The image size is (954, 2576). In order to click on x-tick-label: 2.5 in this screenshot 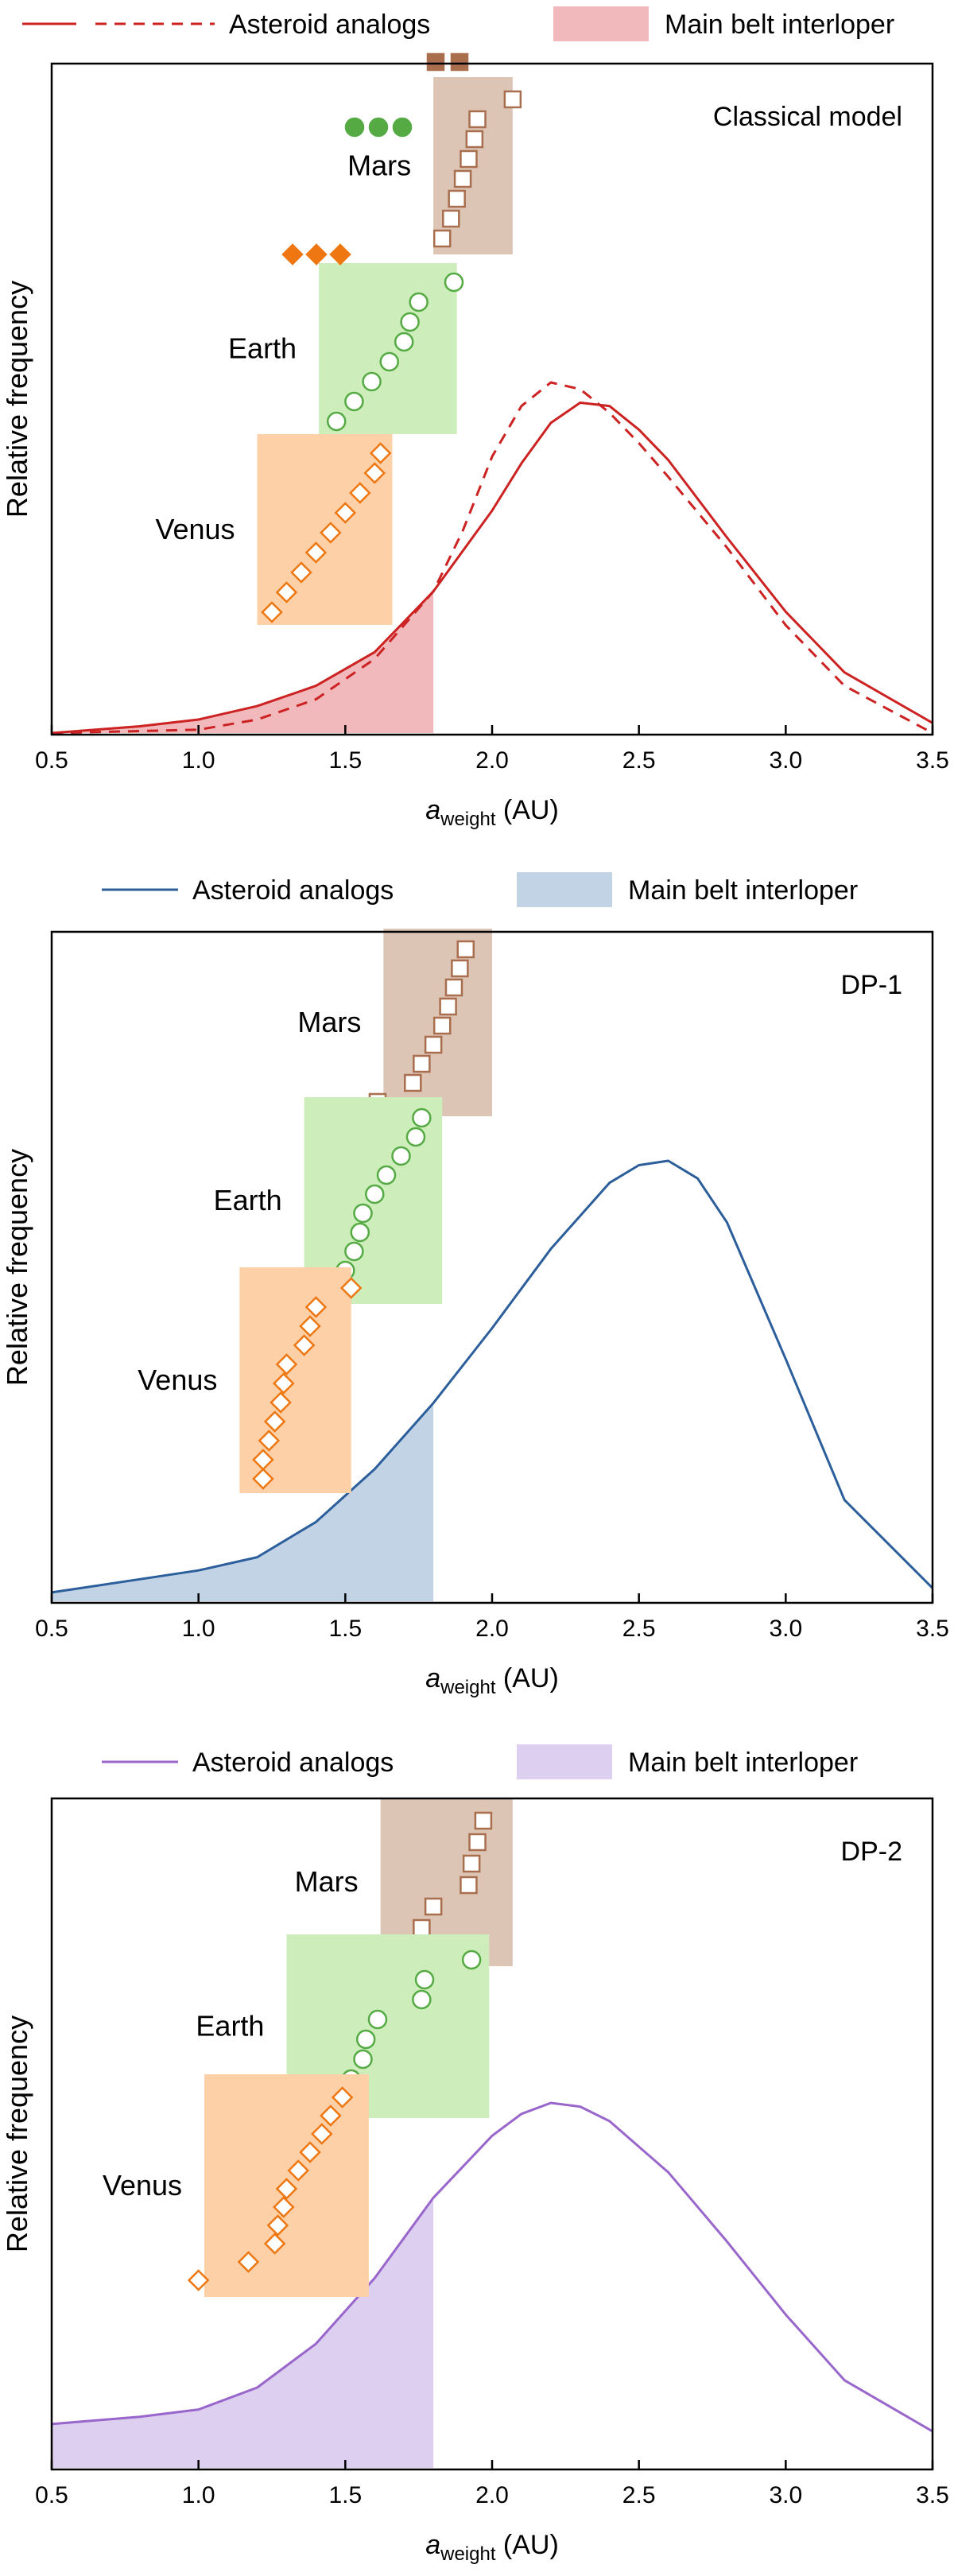, I will do `click(639, 1629)`.